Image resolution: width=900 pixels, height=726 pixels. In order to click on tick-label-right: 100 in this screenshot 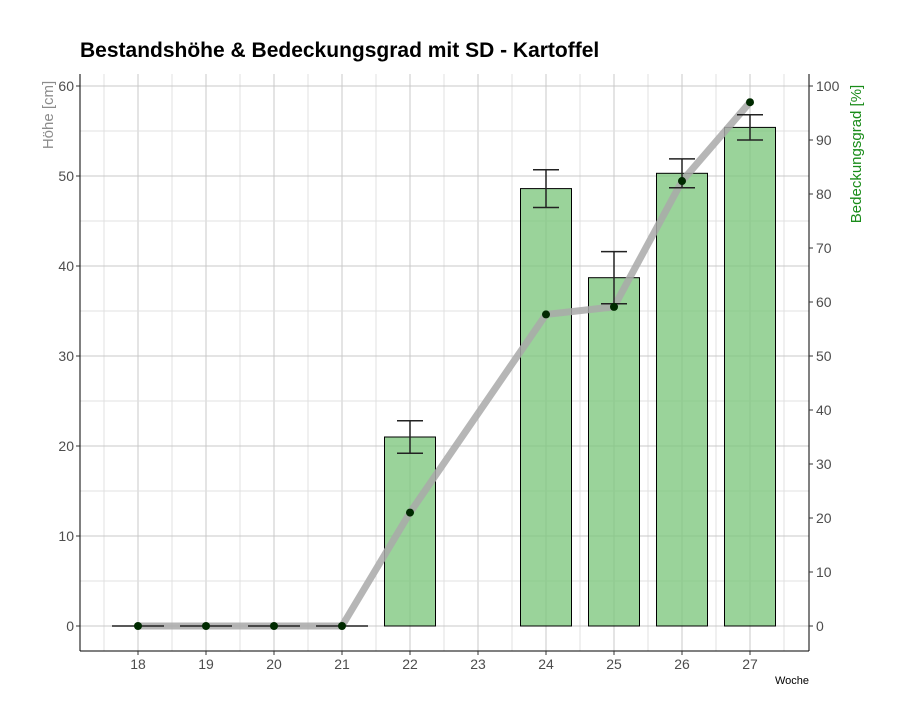, I will do `click(828, 86)`.